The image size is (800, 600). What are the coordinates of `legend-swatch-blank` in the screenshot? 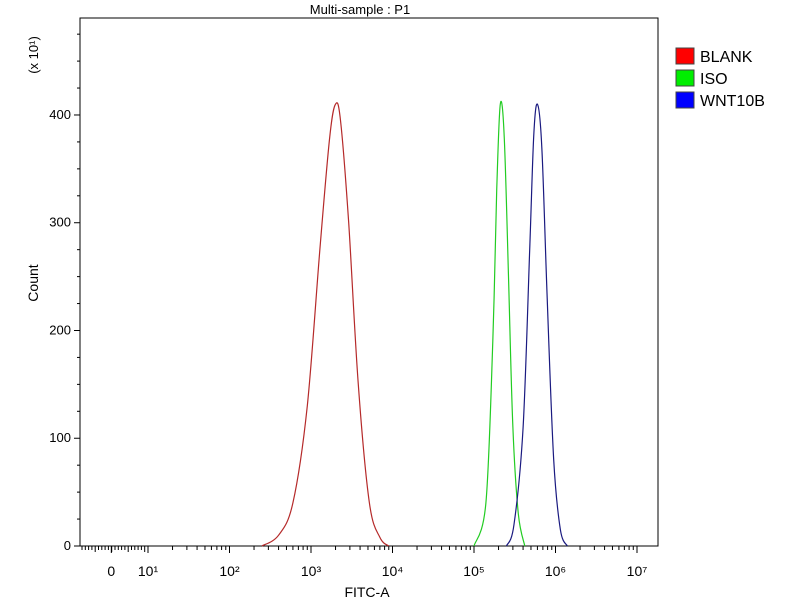 It's located at (685, 56).